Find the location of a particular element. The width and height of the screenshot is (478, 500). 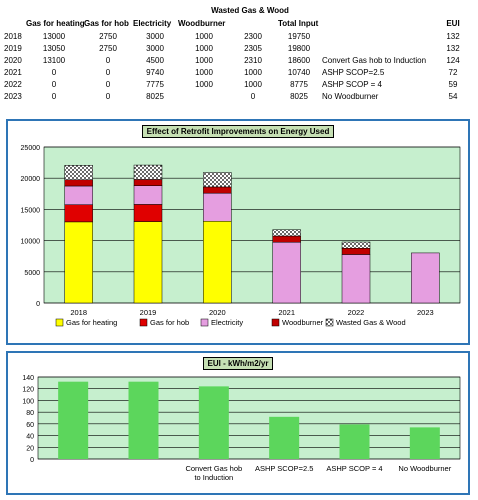

y-tick-label: 20000 is located at coordinates (31, 179).